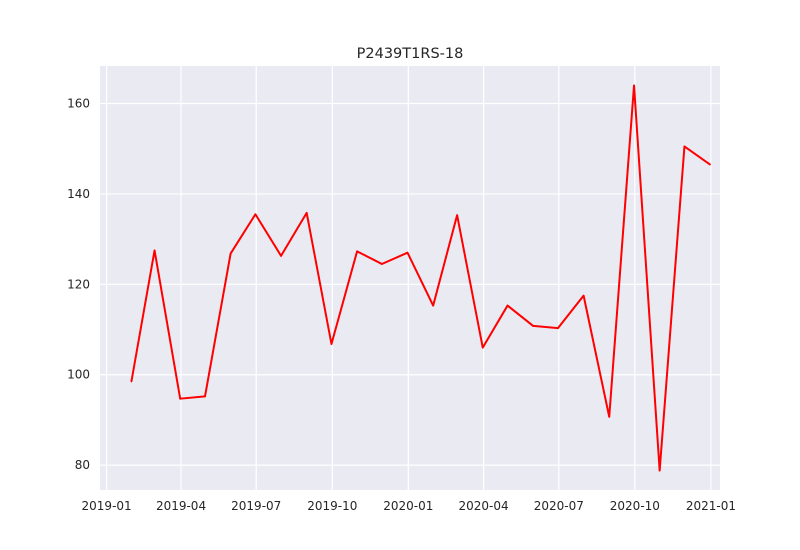  I want to click on x-tick-label: 2021-01, so click(711, 506).